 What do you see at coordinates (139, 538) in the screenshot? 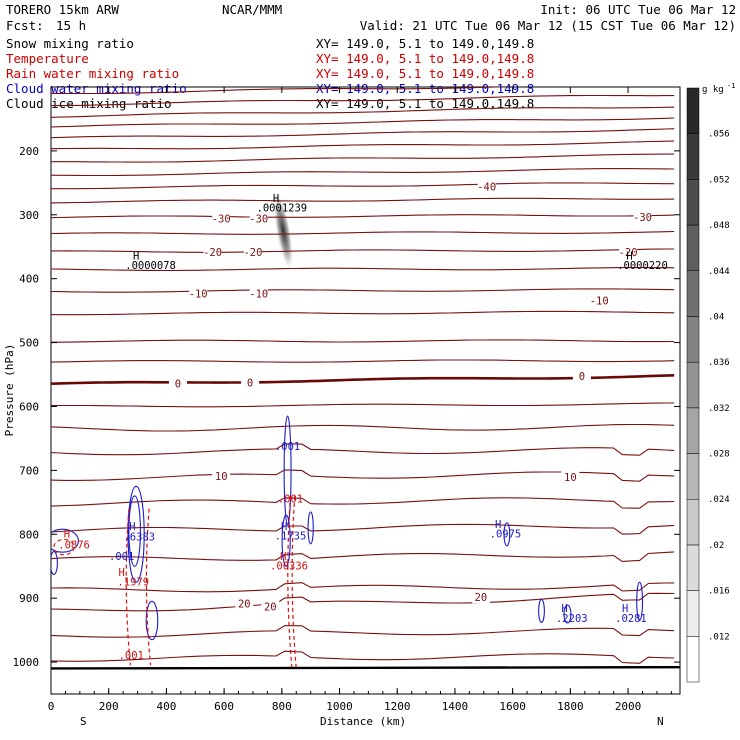
I see `extremum-label: .6383` at bounding box center [139, 538].